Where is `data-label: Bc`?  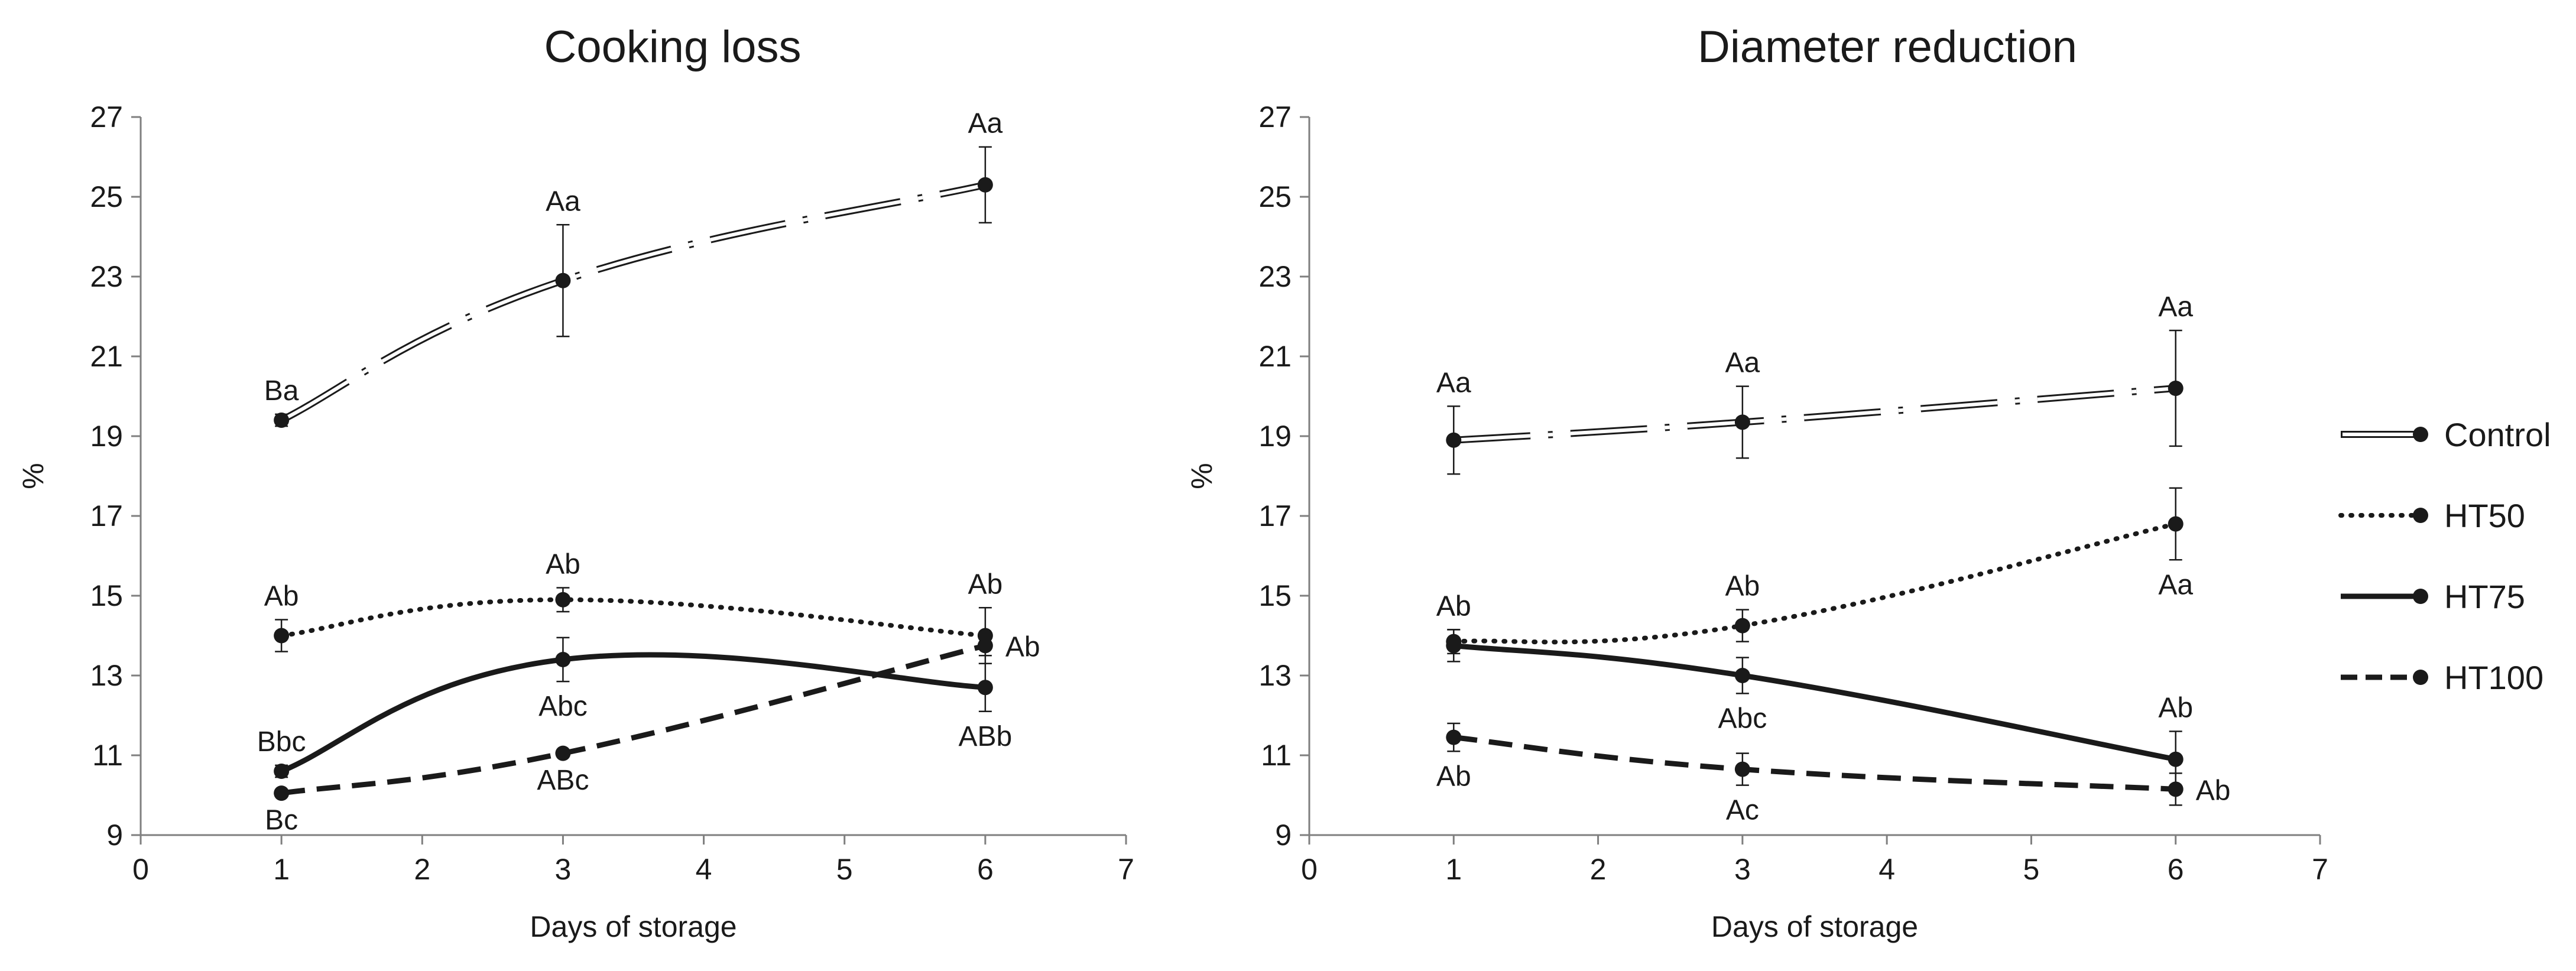
data-label: Bc is located at coordinates (281, 820).